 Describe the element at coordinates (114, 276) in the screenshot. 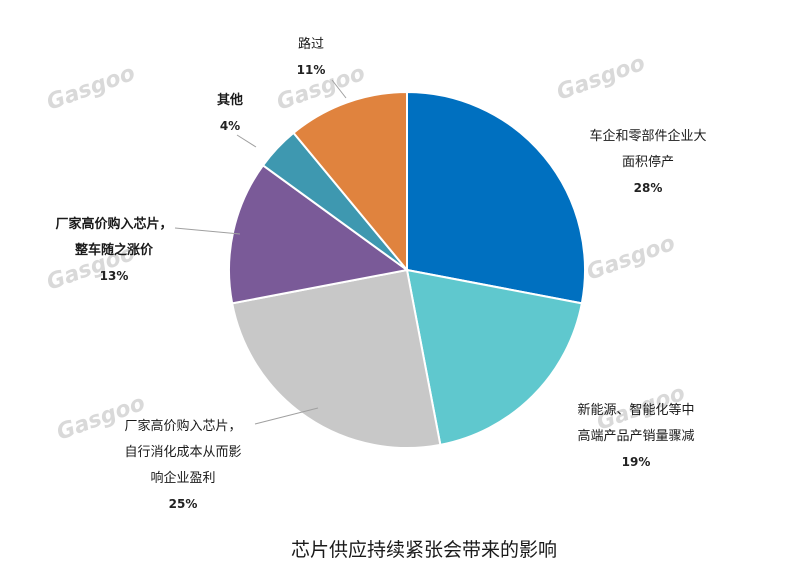

I see `slice-value-label: 13%` at that location.